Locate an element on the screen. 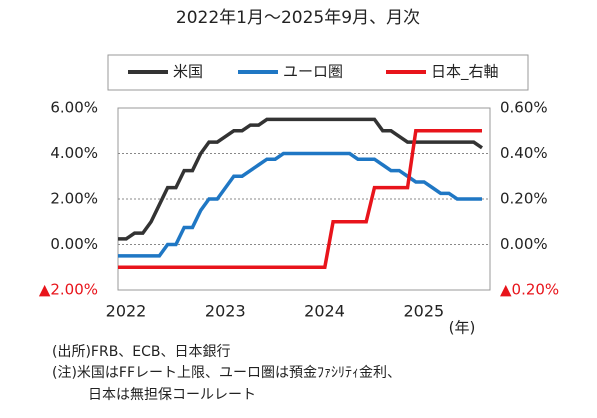  legend-box is located at coordinates (318, 72).